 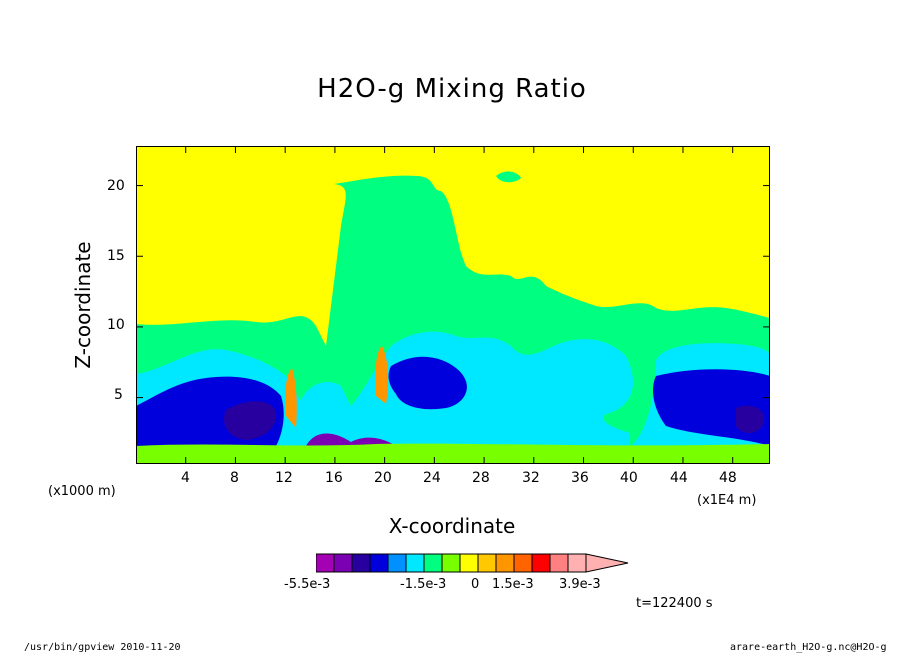 I want to click on x-tick-40: 40, so click(x=629, y=478).